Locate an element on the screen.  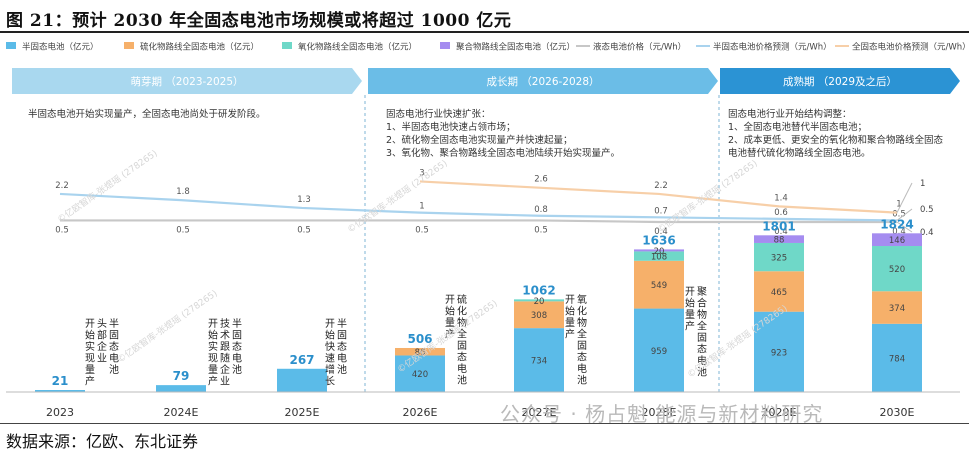
annotation-char: 增 is located at coordinates (330, 369).